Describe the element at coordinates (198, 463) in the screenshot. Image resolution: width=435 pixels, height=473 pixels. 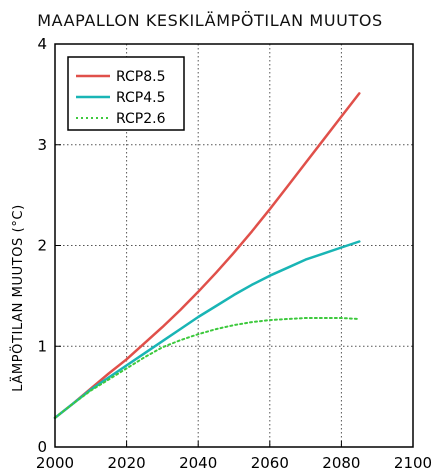
I see `x-tick-label: 2040` at that location.